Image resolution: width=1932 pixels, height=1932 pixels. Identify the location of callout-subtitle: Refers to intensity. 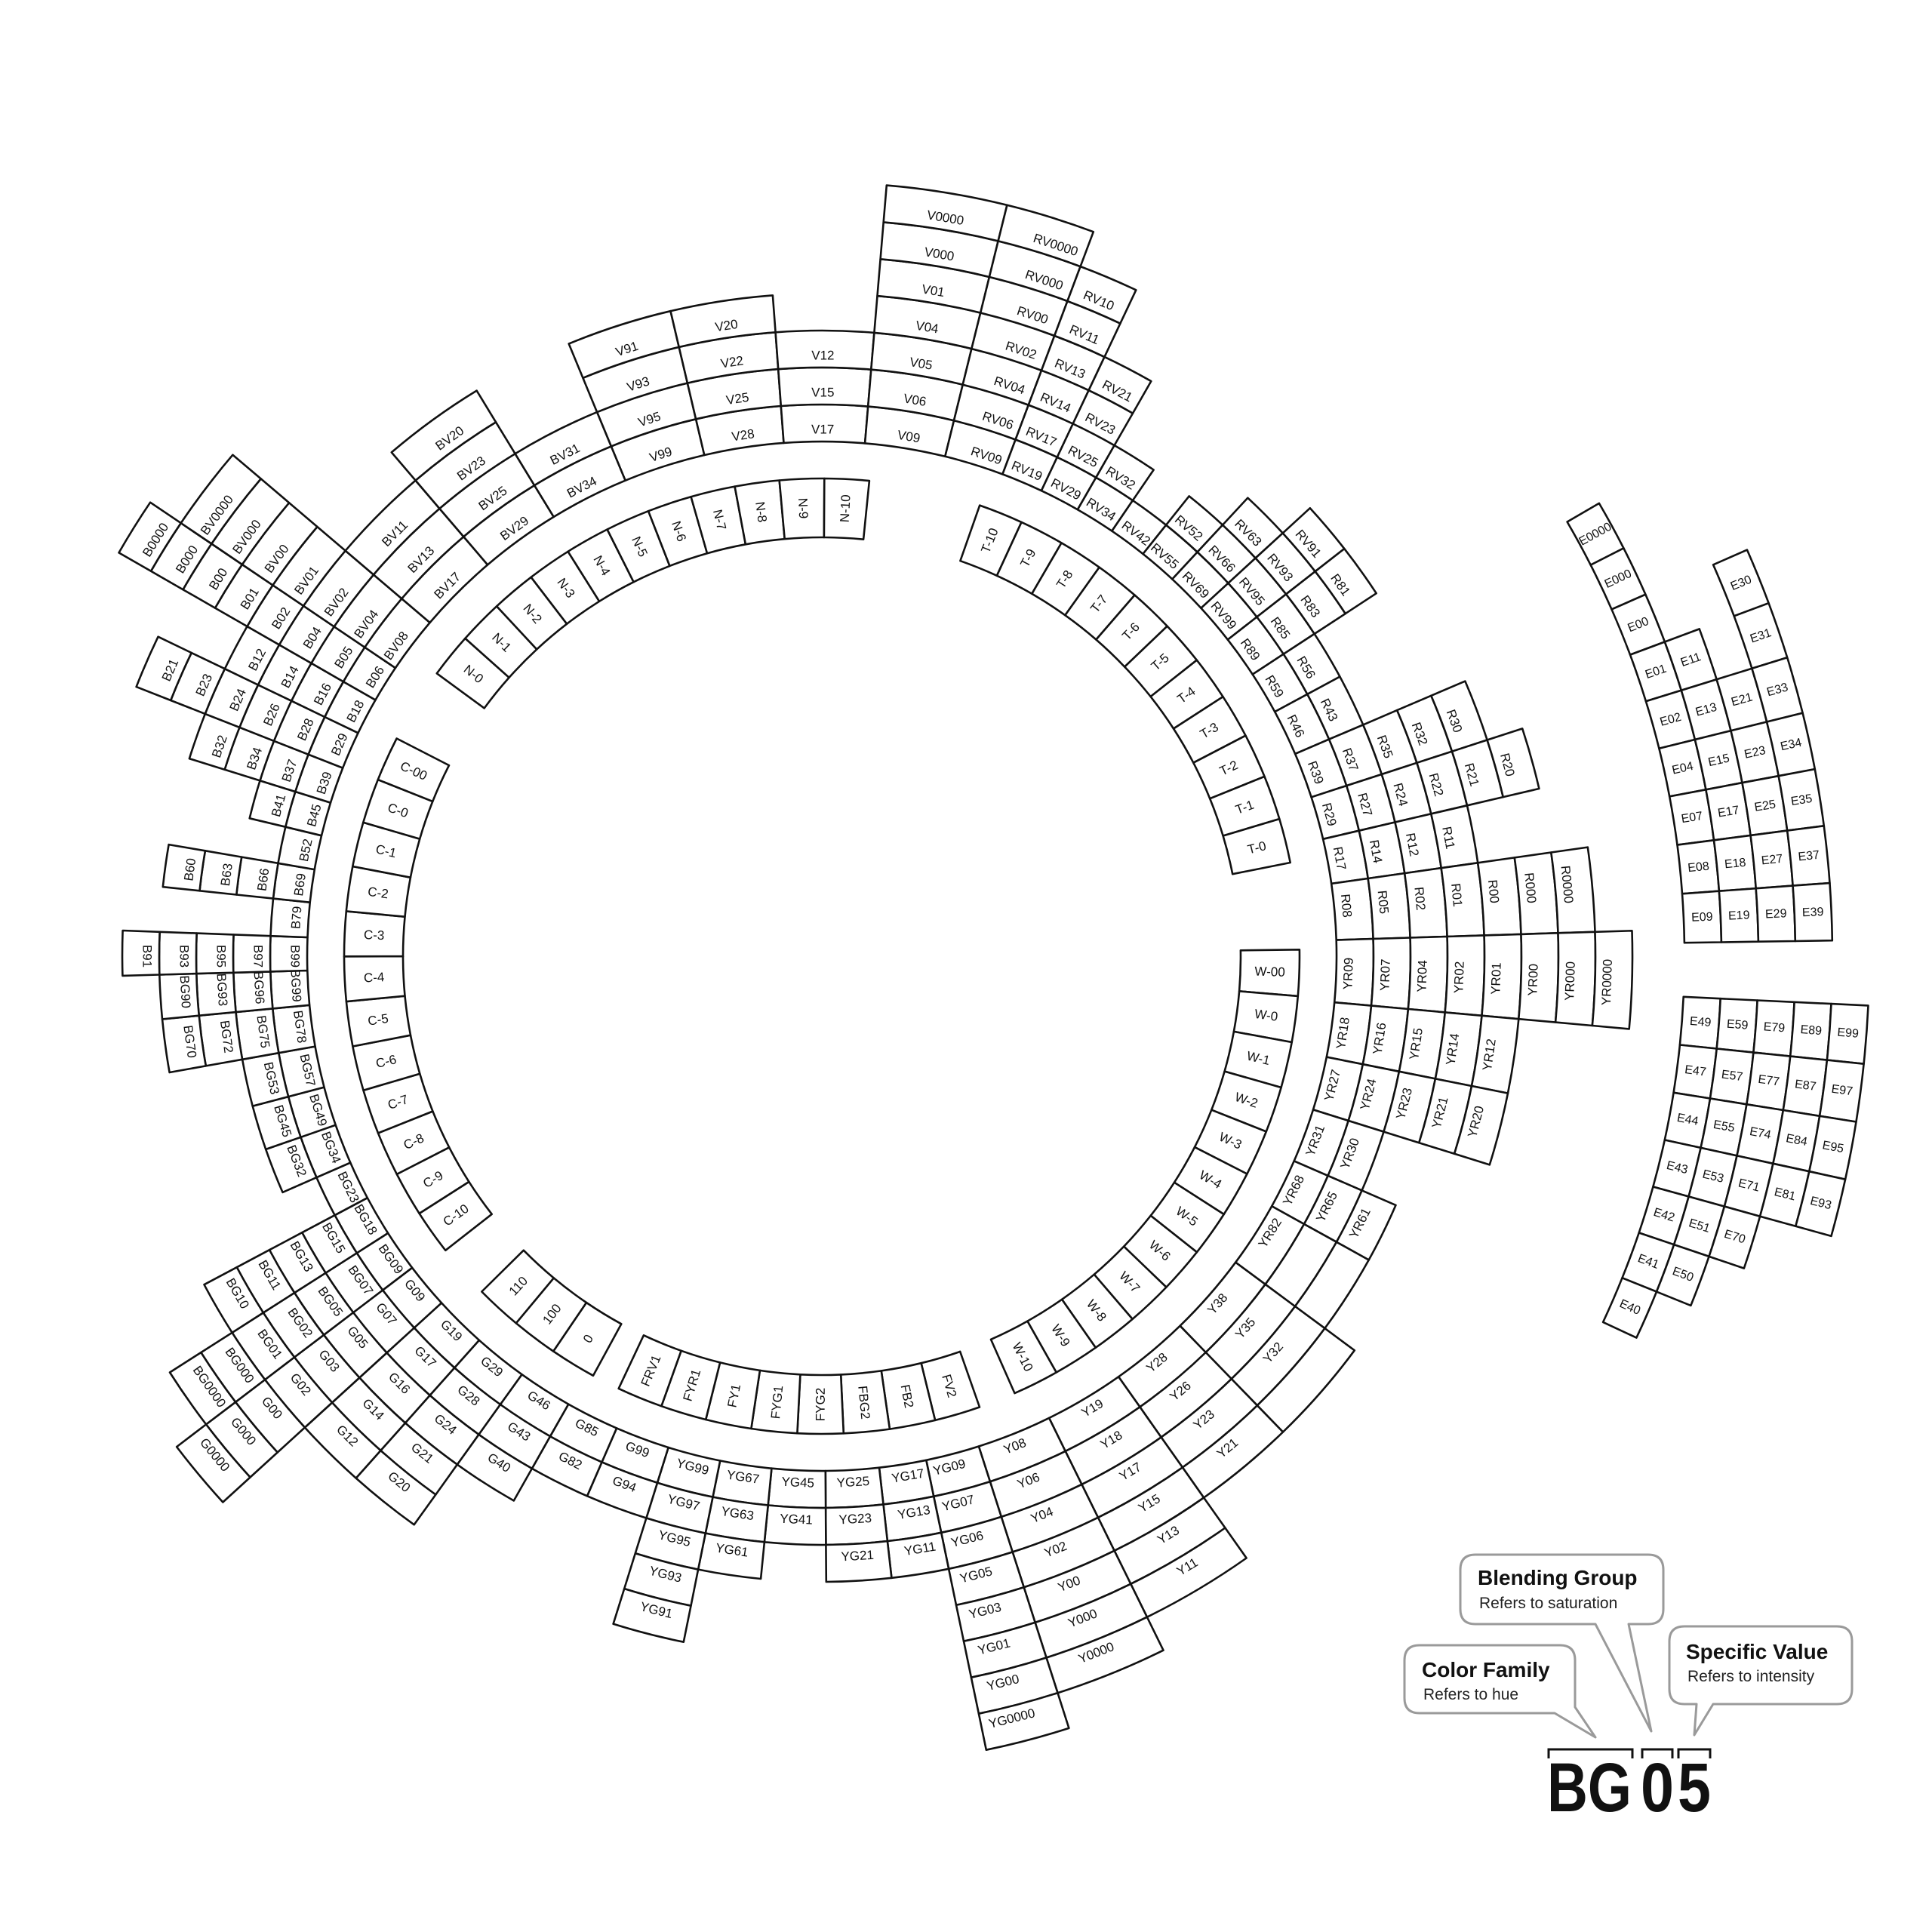
(1751, 1676).